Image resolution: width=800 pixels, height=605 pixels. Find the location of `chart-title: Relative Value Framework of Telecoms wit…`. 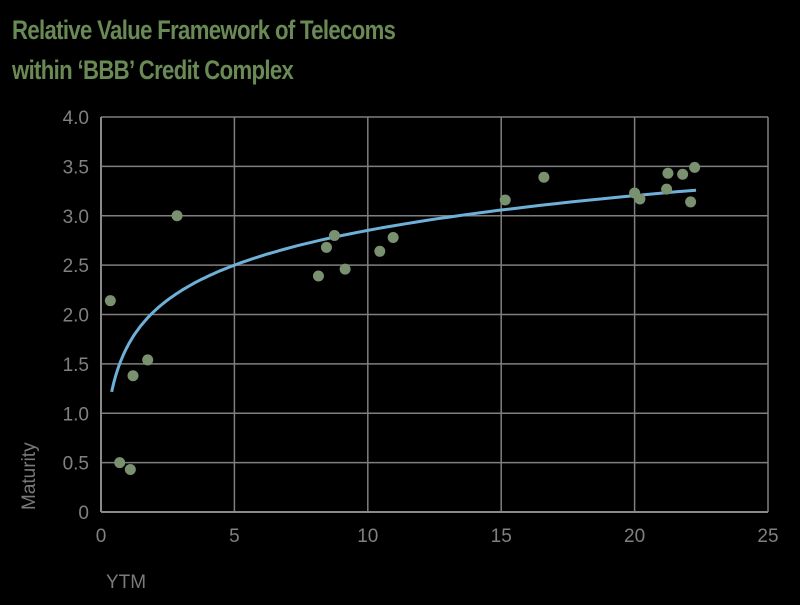

chart-title: Relative Value Framework of Telecoms wit… is located at coordinates (204, 50).